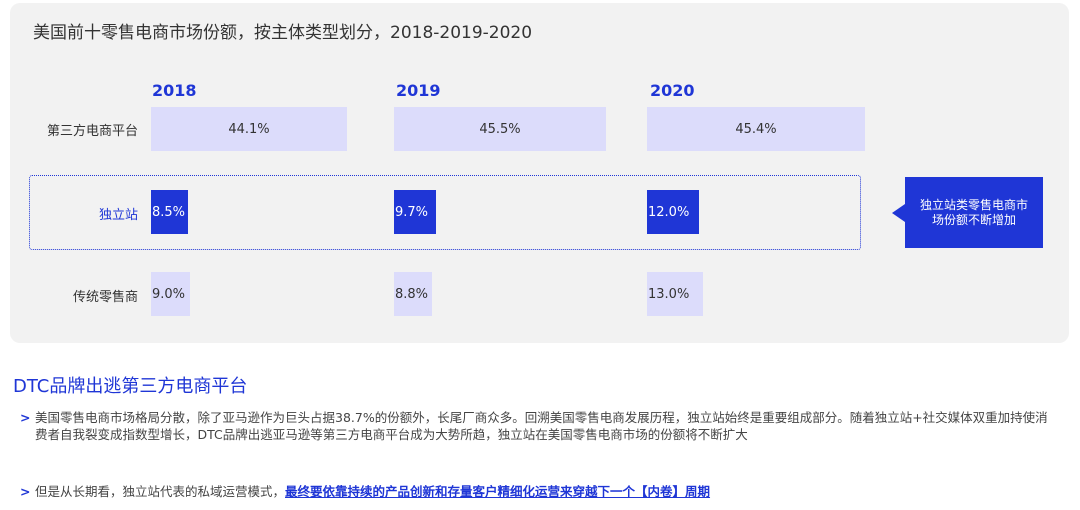 The image size is (1080, 510). I want to click on column-header-2020: 2020, so click(672, 90).